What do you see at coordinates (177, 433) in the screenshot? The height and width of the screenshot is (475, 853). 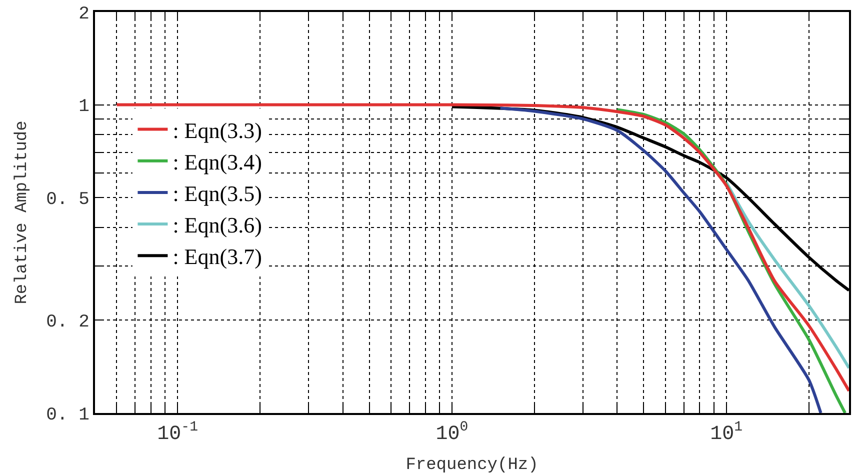 I see `x-tick-label: 10$^{-1}$` at bounding box center [177, 433].